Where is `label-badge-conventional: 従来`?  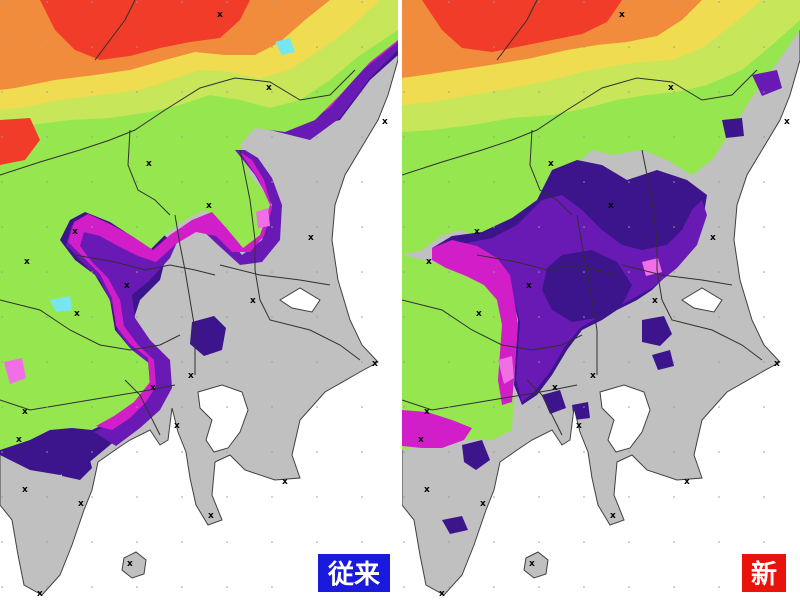
label-badge-conventional: 従来 is located at coordinates (354, 573).